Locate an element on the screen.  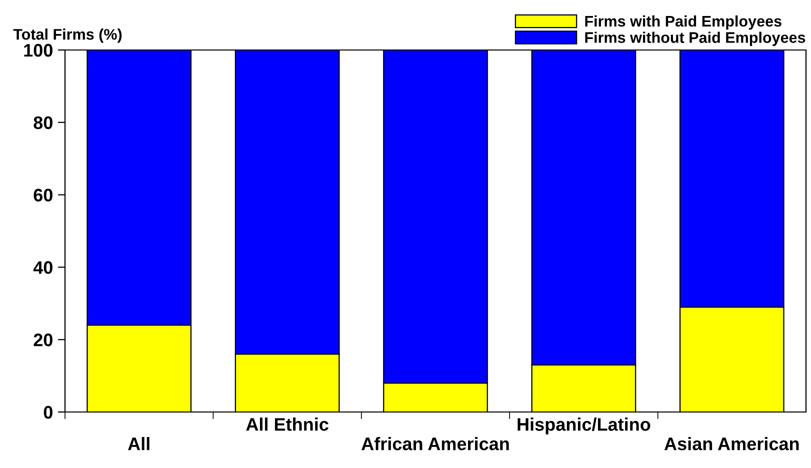
y-tick-label: 100 is located at coordinates (38, 50).